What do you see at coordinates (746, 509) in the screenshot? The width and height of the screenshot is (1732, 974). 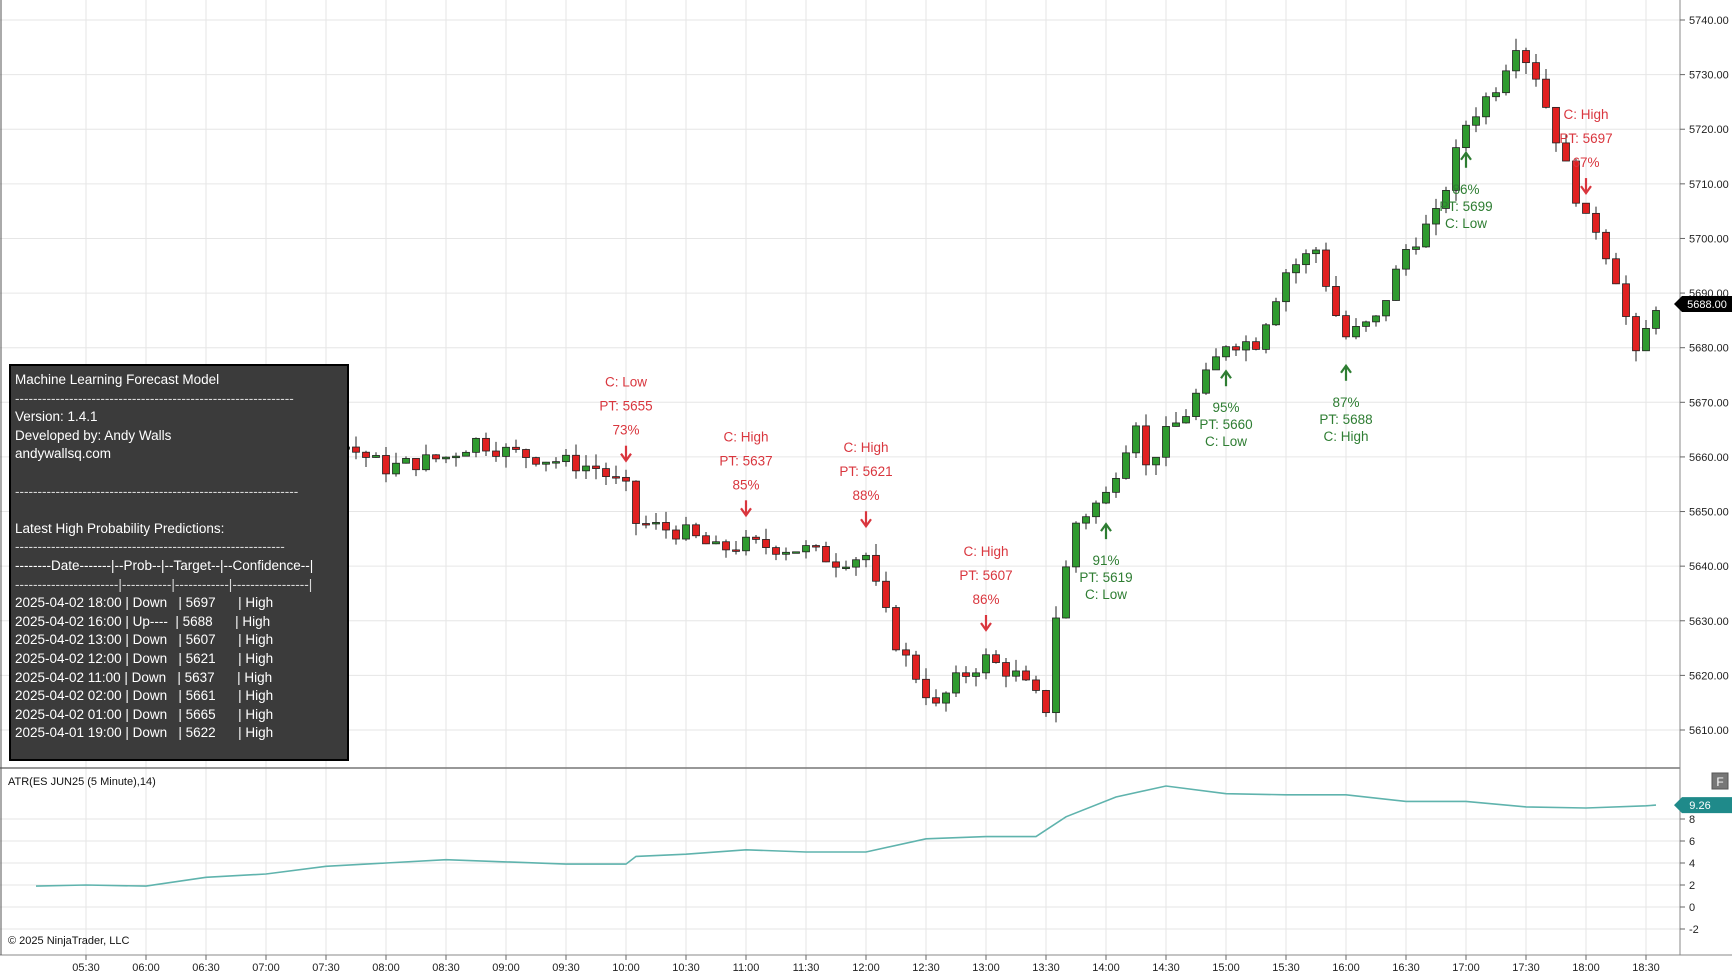 I see `arrow-down-icon` at bounding box center [746, 509].